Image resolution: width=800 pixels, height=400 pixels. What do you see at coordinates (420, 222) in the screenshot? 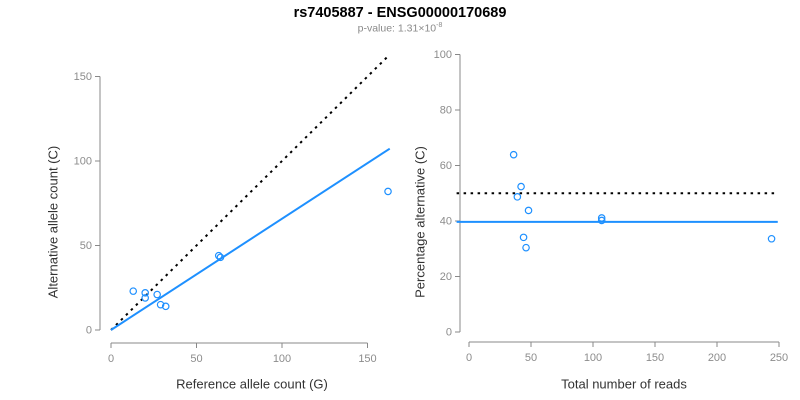
I see `y-axis-title-right: Percentage alternative (C)` at bounding box center [420, 222].